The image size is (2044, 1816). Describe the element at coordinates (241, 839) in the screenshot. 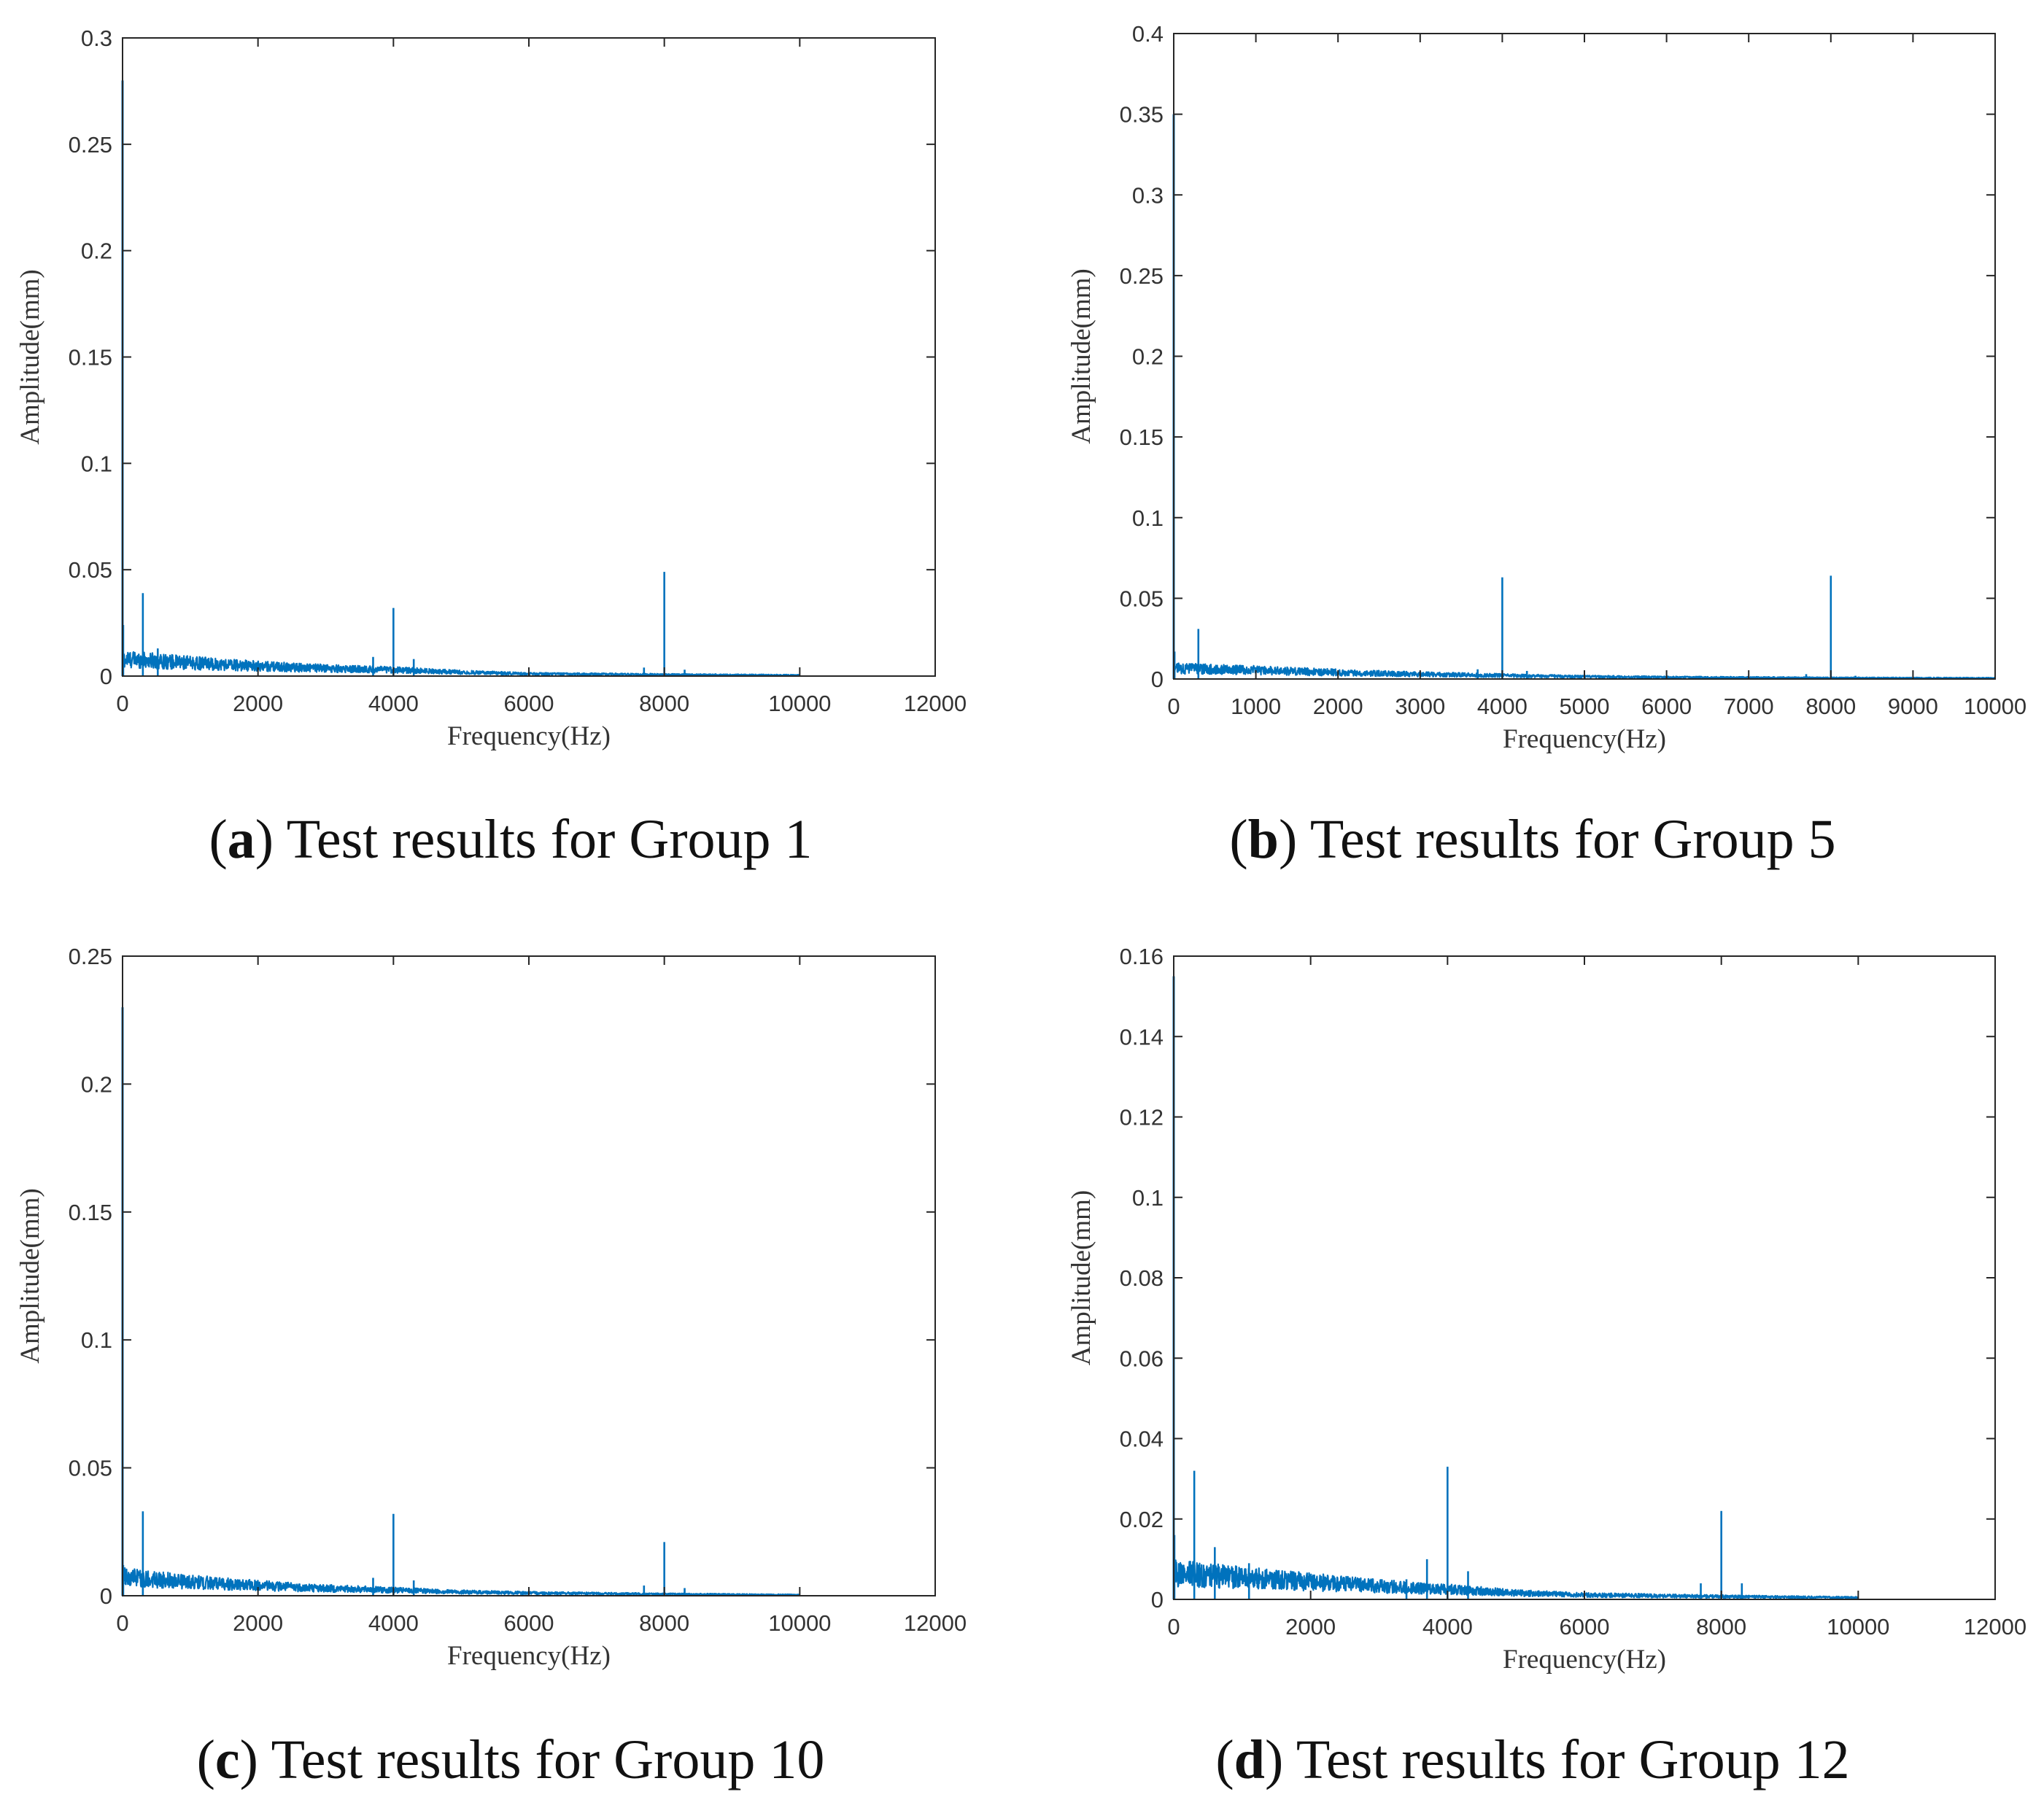

I see `caption-a-letter: a` at that location.